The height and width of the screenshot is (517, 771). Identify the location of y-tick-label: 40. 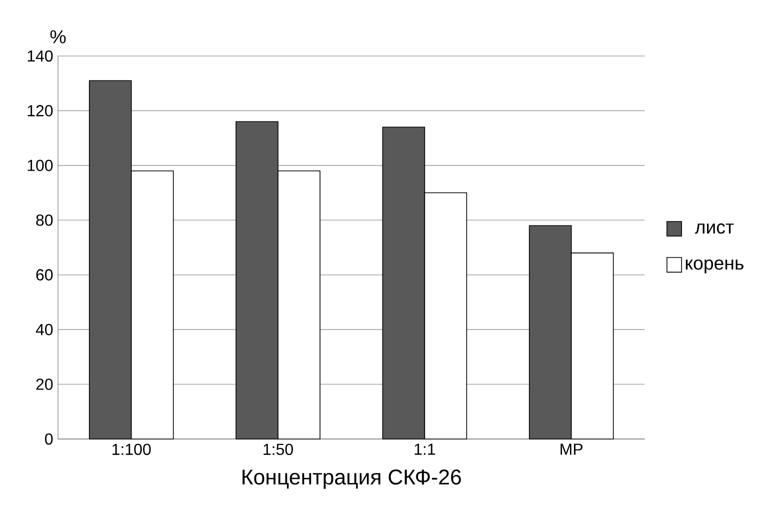
(44, 330).